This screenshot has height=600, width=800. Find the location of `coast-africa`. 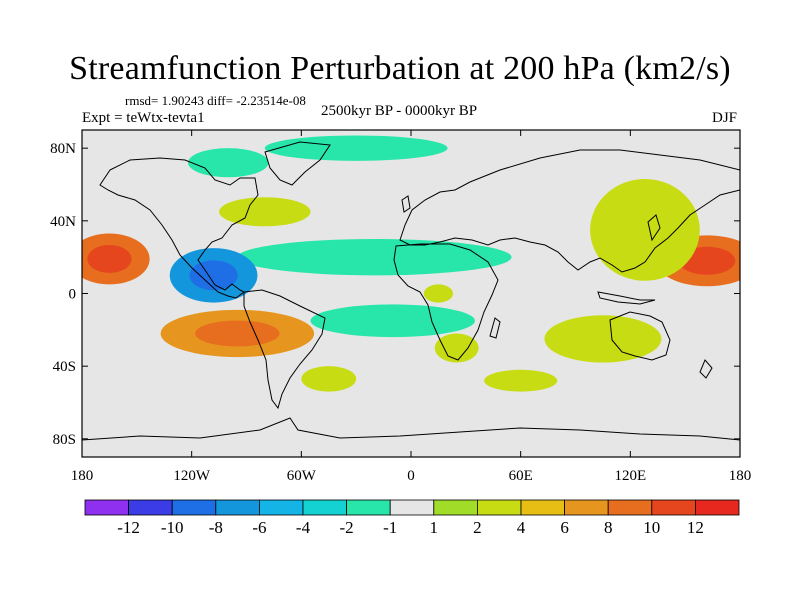

coast-africa is located at coordinates (446, 302).